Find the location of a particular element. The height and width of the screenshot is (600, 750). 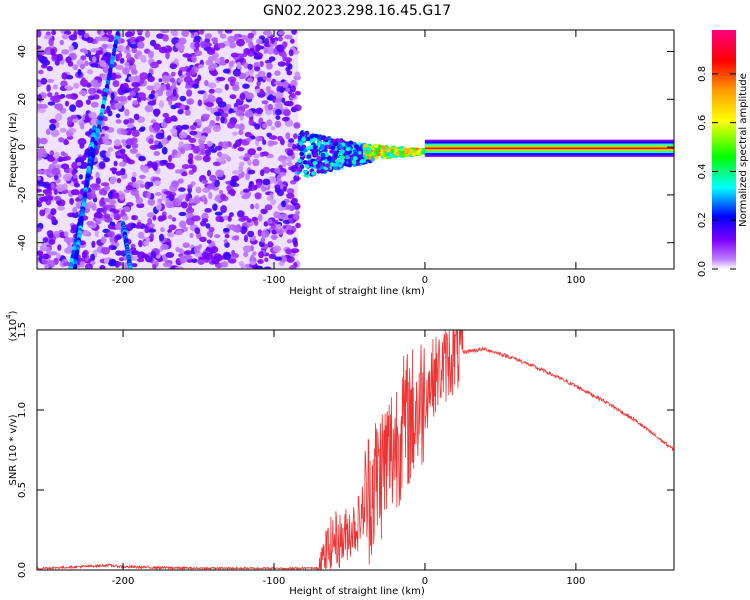

snr-y-tick-label: 0.0 is located at coordinates (22, 570).